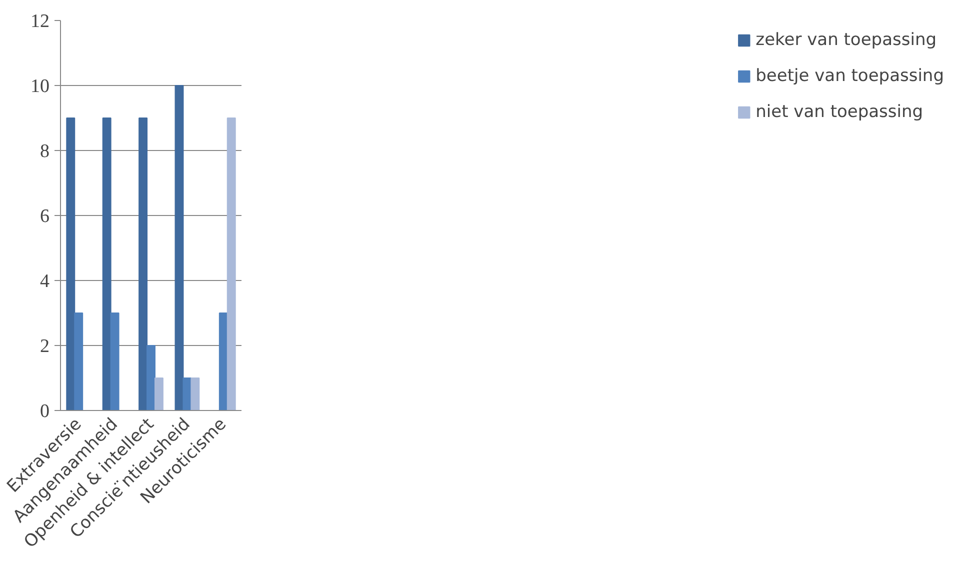  Describe the element at coordinates (840, 112) in the screenshot. I see `legend-label: niet van toepassing` at that location.